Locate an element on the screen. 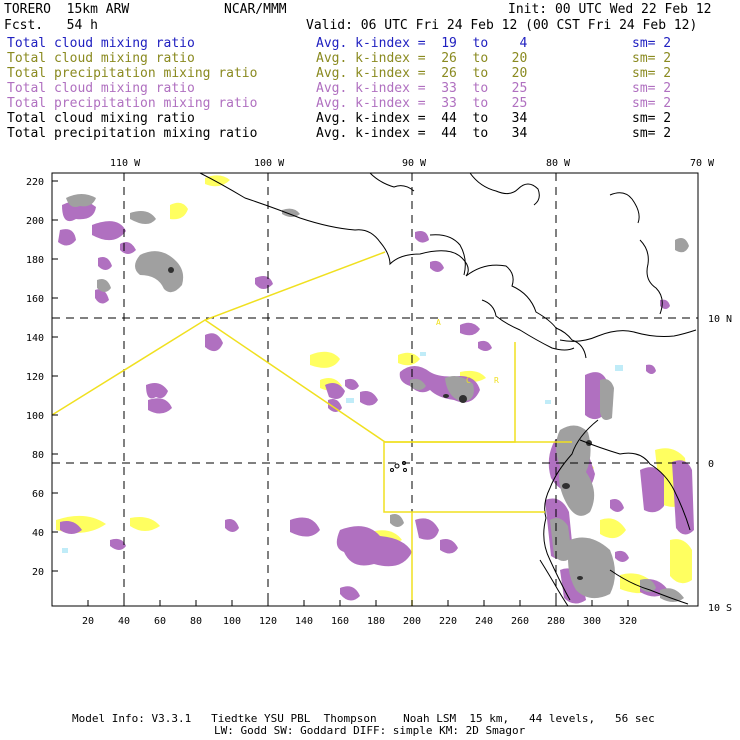  y-tick-label: 80 is located at coordinates (38, 455).